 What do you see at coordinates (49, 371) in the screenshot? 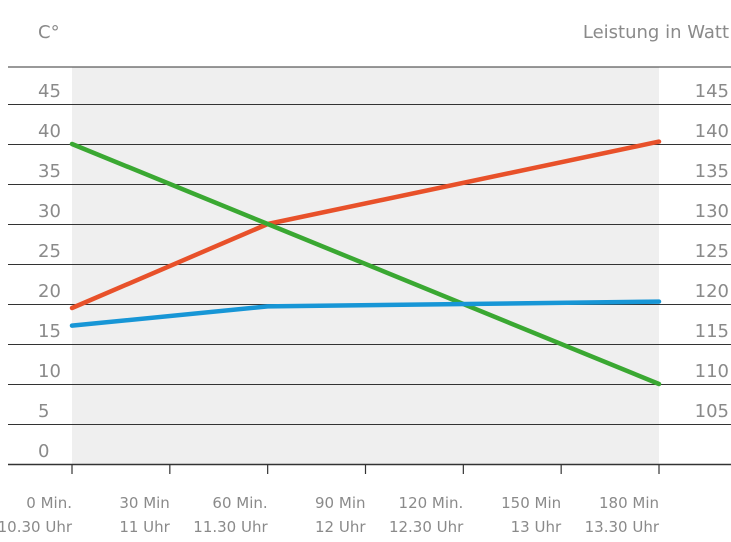
I see `left-tick-label: 10` at bounding box center [49, 371].